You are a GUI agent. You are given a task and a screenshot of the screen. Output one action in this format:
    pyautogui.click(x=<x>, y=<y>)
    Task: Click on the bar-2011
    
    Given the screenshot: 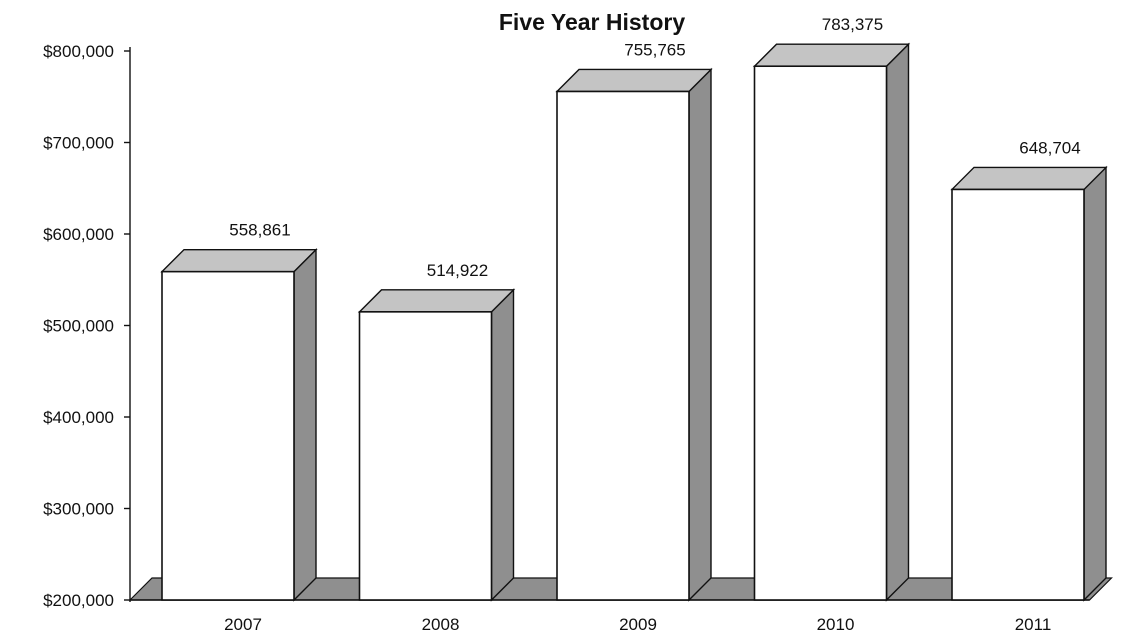 What is the action you would take?
    pyautogui.click(x=1029, y=383)
    